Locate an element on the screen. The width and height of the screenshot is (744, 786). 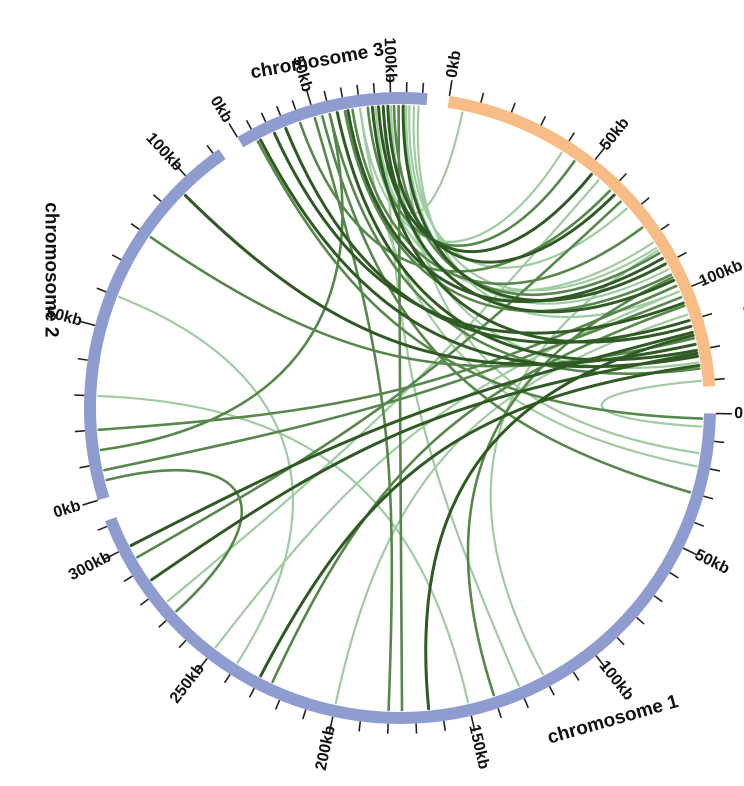
tick-label-c1-0: 0kb is located at coordinates (739, 413).